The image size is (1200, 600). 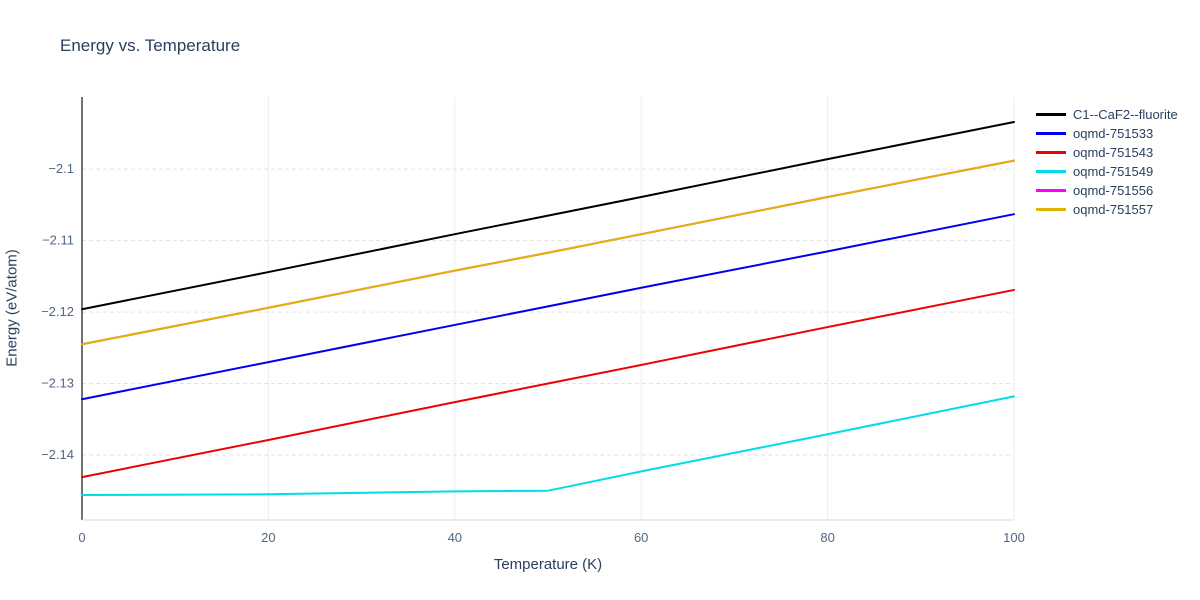 What do you see at coordinates (268, 537) in the screenshot?
I see `x-tick-label: 20` at bounding box center [268, 537].